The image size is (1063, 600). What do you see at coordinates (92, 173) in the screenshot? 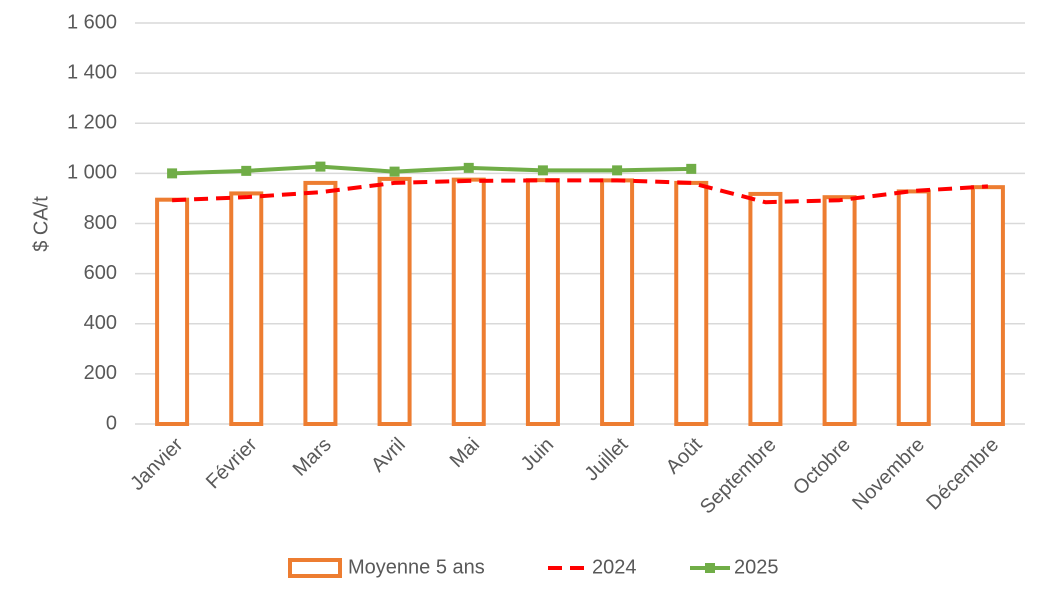
I see `y-tick-label: 1 000` at bounding box center [92, 173].